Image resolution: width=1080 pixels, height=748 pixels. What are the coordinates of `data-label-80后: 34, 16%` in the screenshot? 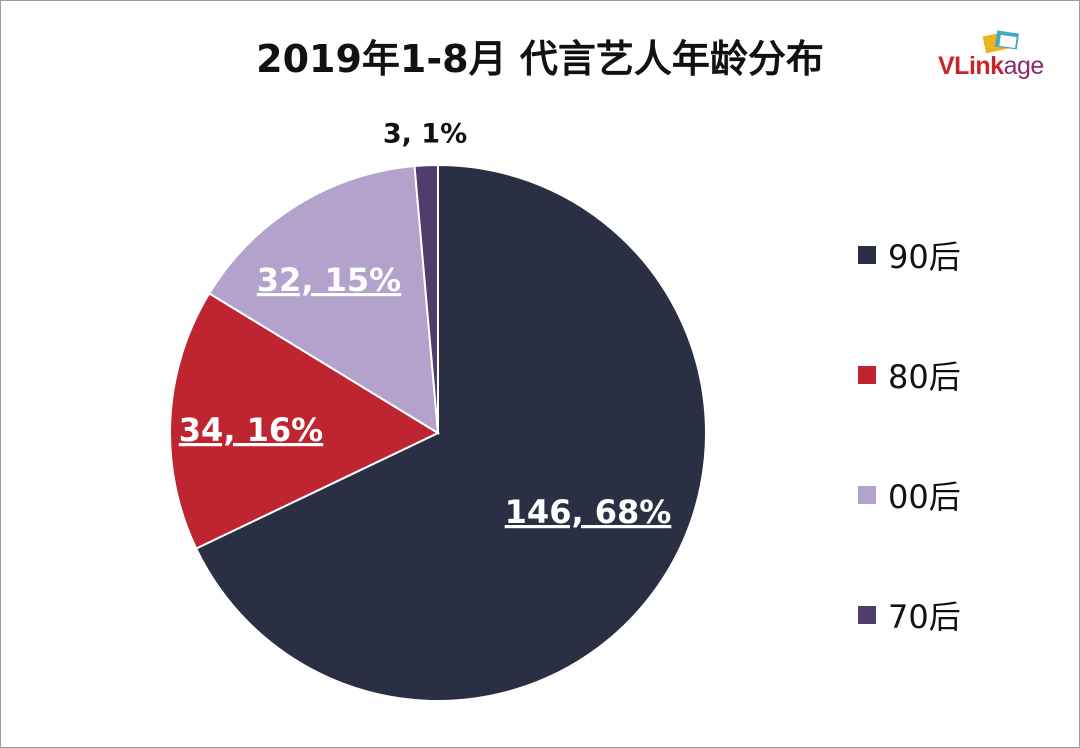 It's located at (251, 430).